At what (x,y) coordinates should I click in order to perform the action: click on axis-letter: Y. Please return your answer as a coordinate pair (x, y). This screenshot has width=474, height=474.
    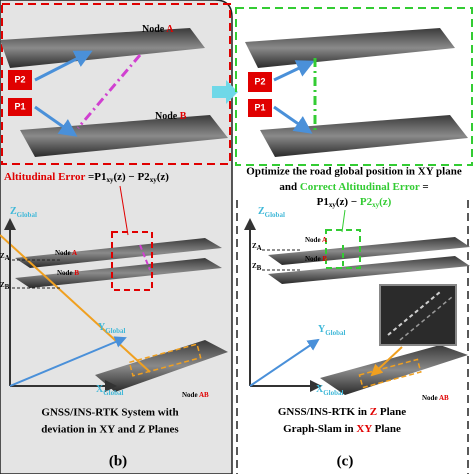
    Looking at the image, I should click on (322, 329).